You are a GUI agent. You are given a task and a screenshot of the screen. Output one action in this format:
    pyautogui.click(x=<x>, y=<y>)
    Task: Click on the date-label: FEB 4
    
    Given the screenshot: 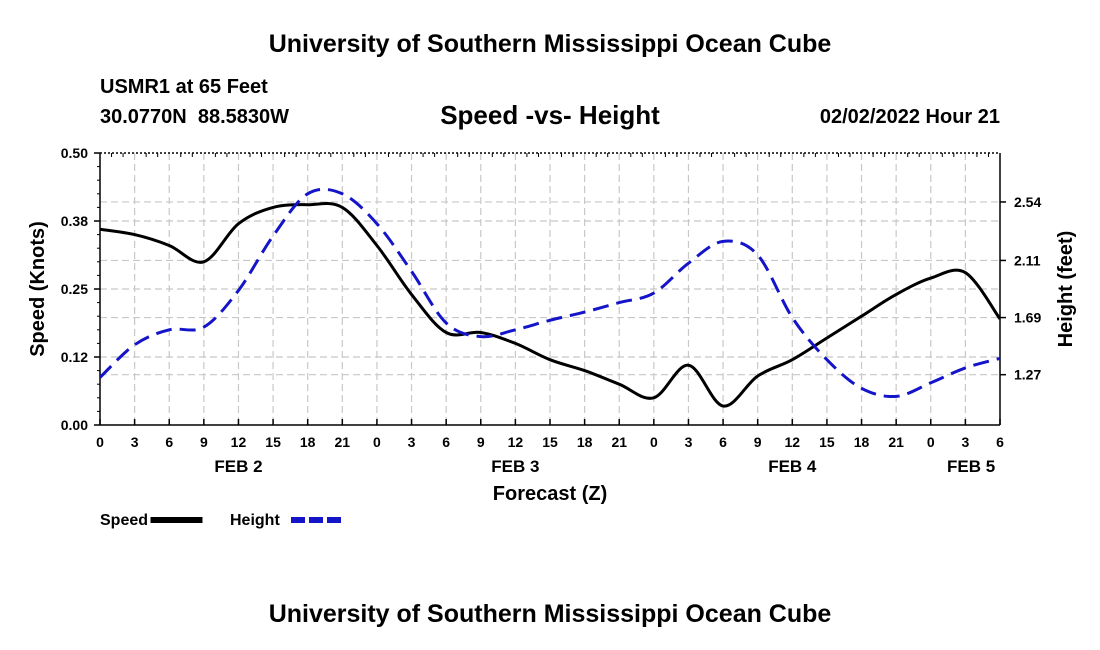 What is the action you would take?
    pyautogui.click(x=792, y=466)
    